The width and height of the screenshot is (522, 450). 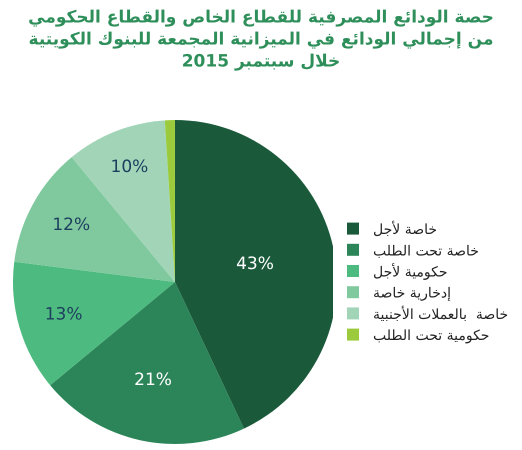 What do you see at coordinates (63, 314) in the screenshot?
I see `data-label: 13%` at bounding box center [63, 314].